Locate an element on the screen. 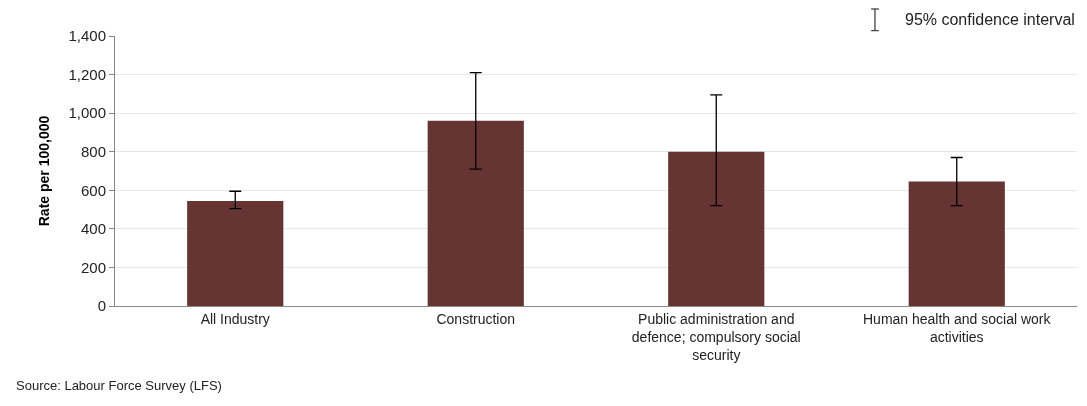  y-tick-label: 800 is located at coordinates (93, 151).